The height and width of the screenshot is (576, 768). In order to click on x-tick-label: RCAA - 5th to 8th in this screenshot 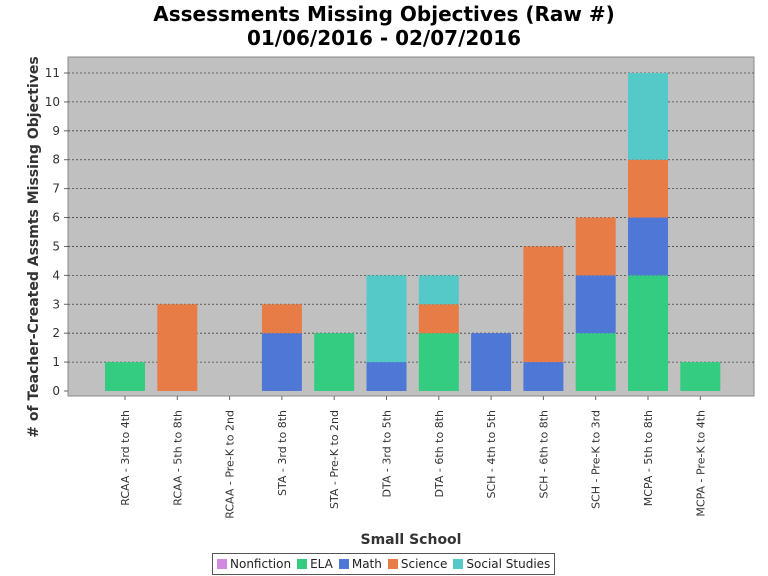, I will do `click(177, 458)`.